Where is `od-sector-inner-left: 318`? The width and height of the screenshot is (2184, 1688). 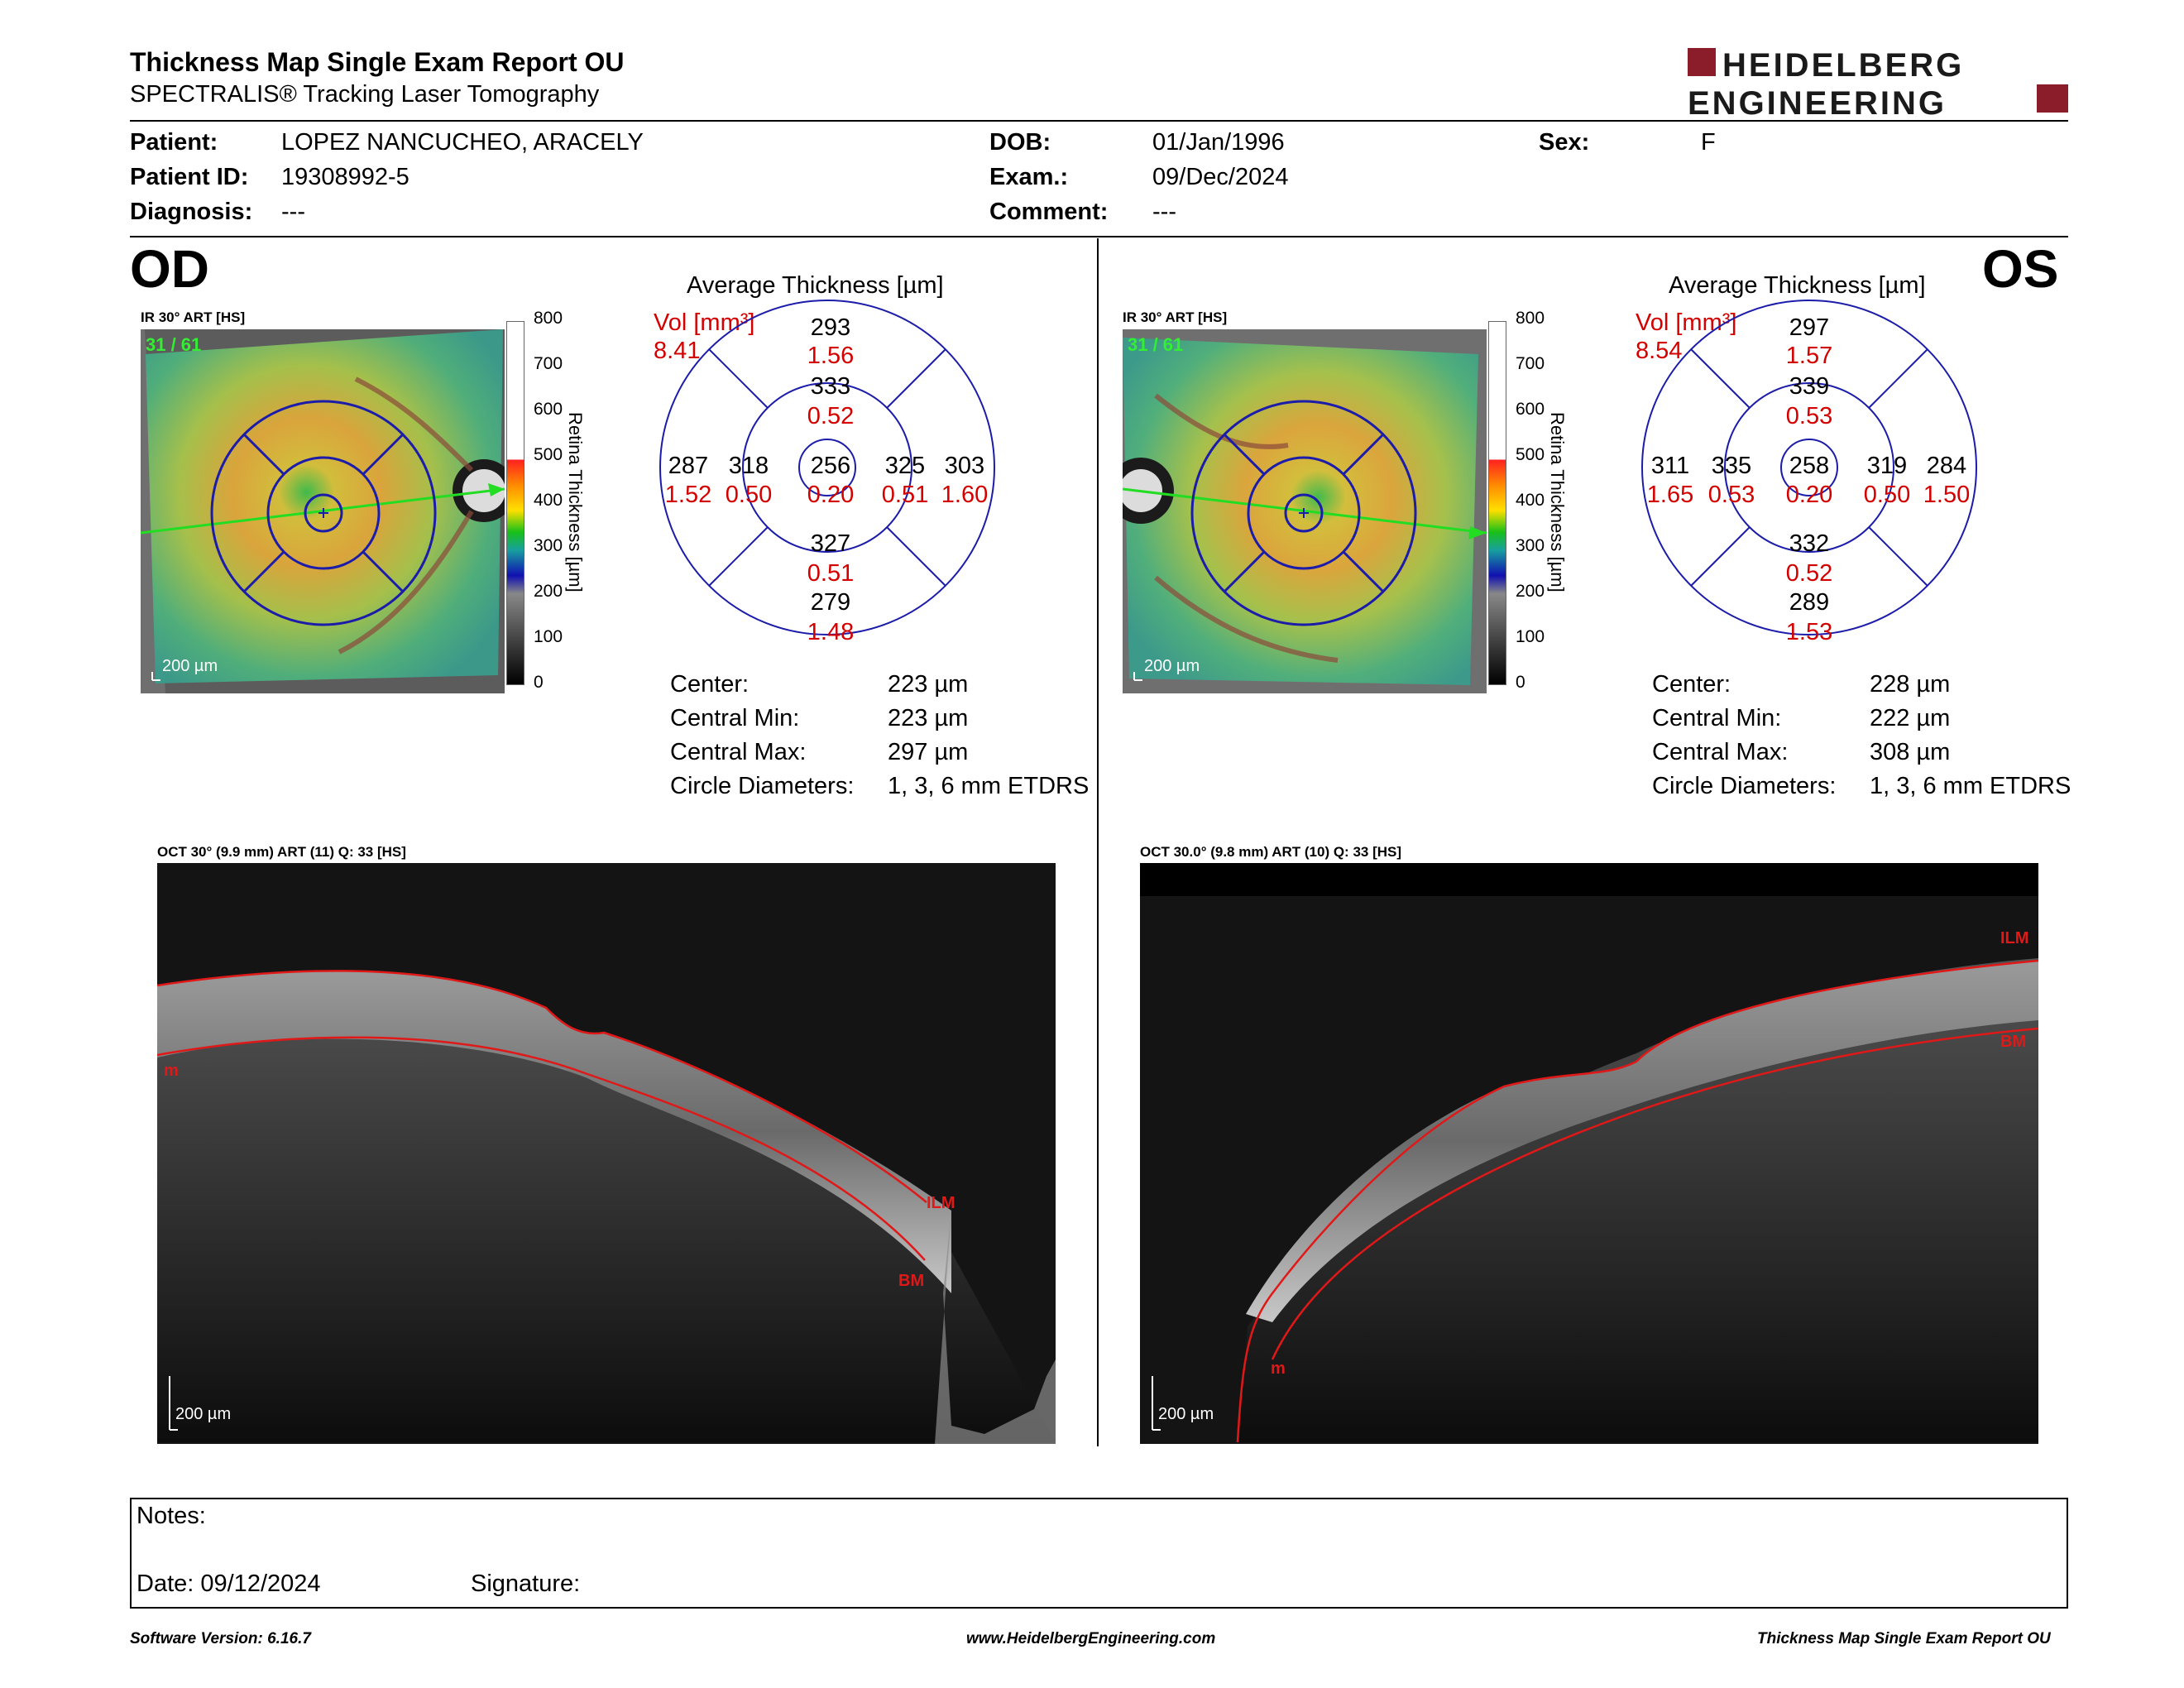 od-sector-inner-left: 318 is located at coordinates (748, 466).